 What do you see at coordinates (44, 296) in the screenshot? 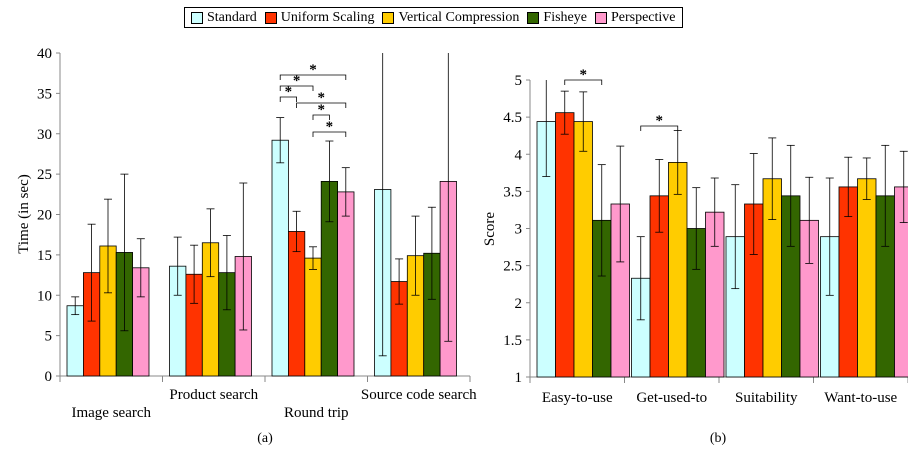
I see `y-tick-label: 10` at bounding box center [44, 296].